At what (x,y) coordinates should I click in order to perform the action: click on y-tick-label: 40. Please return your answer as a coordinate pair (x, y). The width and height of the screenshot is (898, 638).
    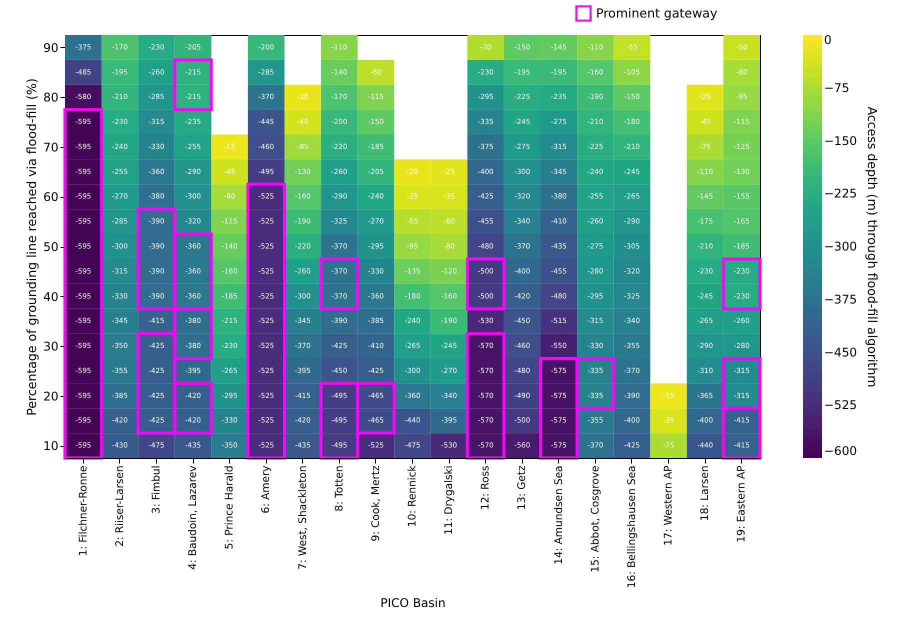
    Looking at the image, I should click on (50, 297).